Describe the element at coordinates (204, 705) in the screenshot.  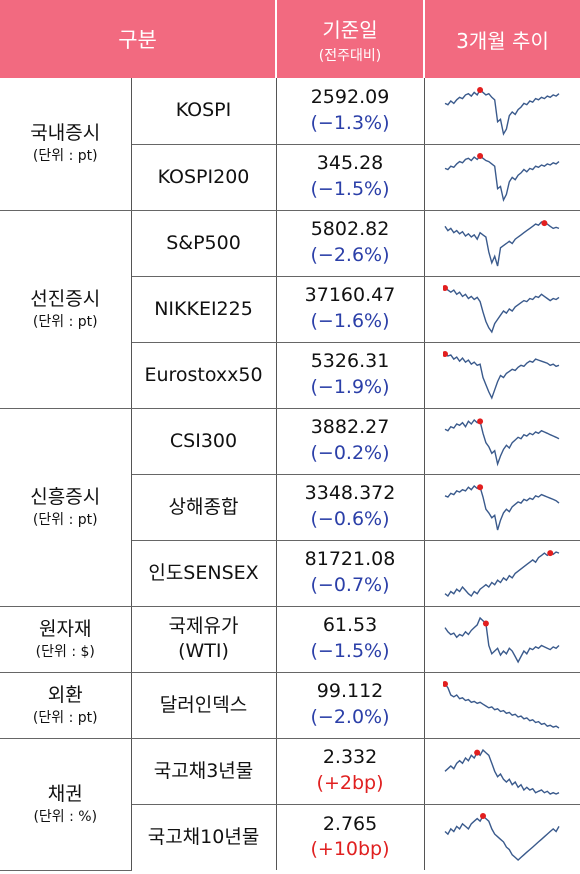
I see `index-name: 달러인덱스` at that location.